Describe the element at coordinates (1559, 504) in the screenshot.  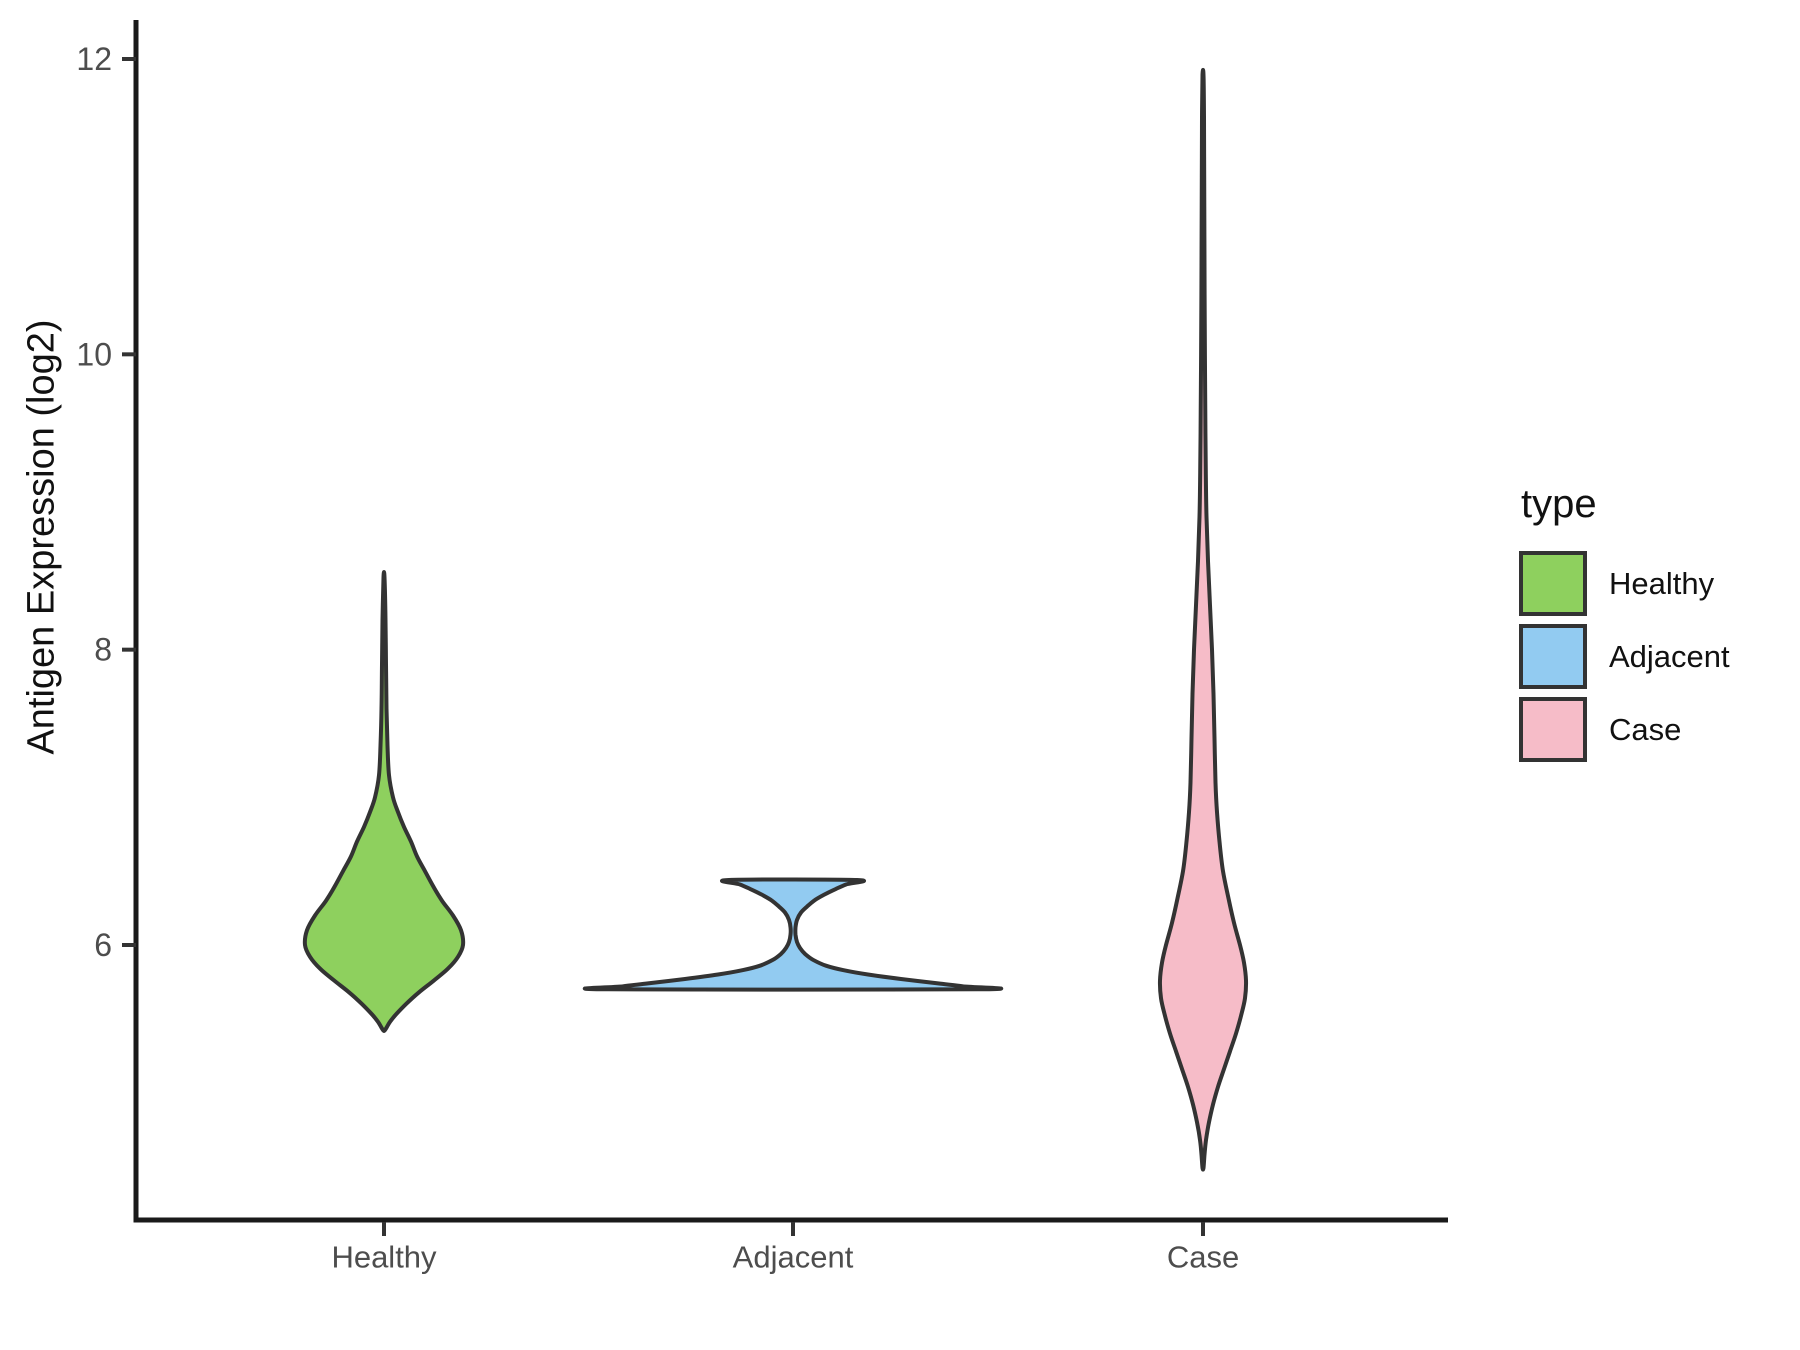
I see `legend-title: type` at that location.